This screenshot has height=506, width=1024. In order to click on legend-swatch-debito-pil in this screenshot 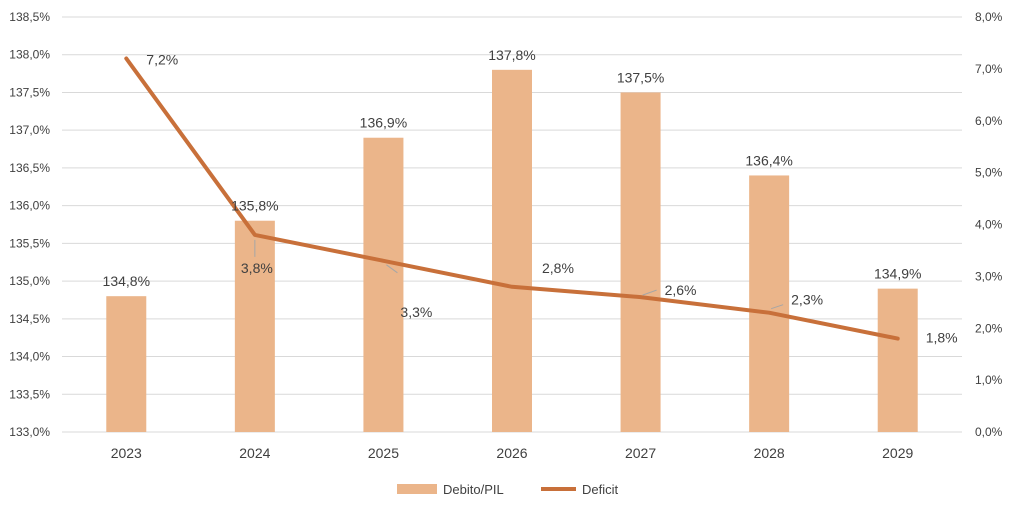, I will do `click(417, 489)`.